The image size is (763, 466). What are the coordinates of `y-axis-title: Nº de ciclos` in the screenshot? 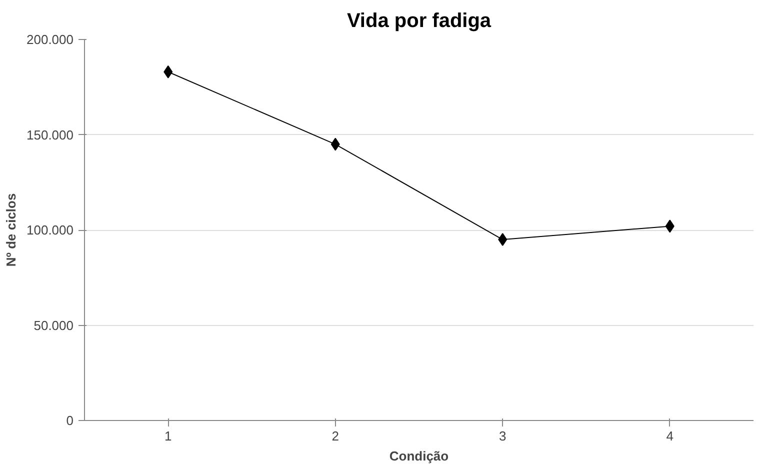 It's located at (11, 230).